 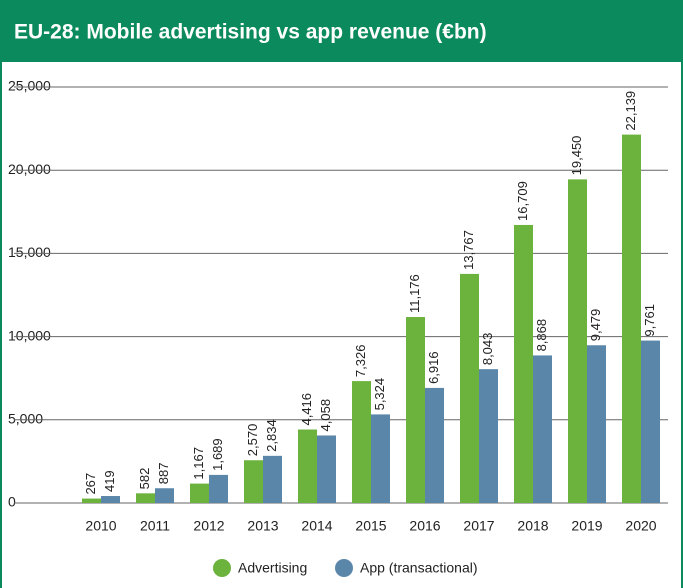 What do you see at coordinates (271, 435) in the screenshot?
I see `value-label: 2,834` at bounding box center [271, 435].